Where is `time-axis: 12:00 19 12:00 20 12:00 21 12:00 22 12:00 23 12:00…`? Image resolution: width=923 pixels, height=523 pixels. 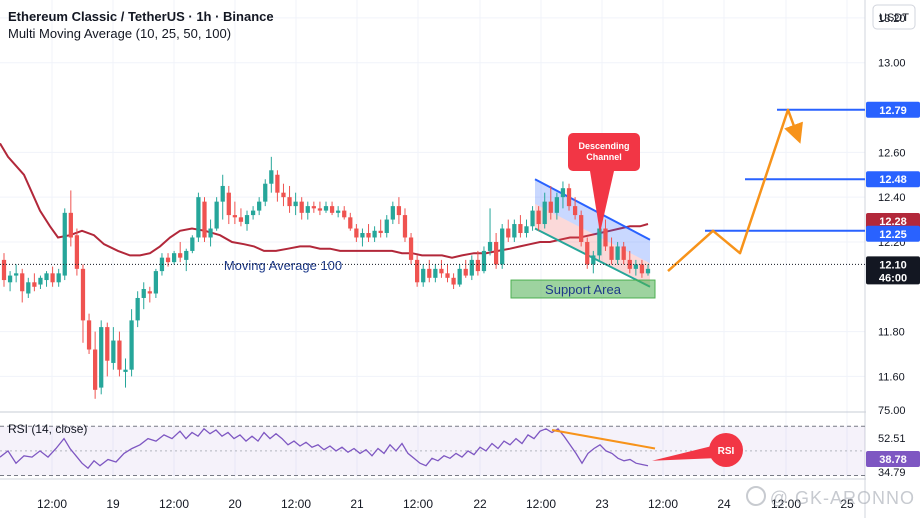 time-axis: 12:00 19 12:00 20 12:00 21 12:00 22 12:00 23 12:00… is located at coordinates (445, 504).